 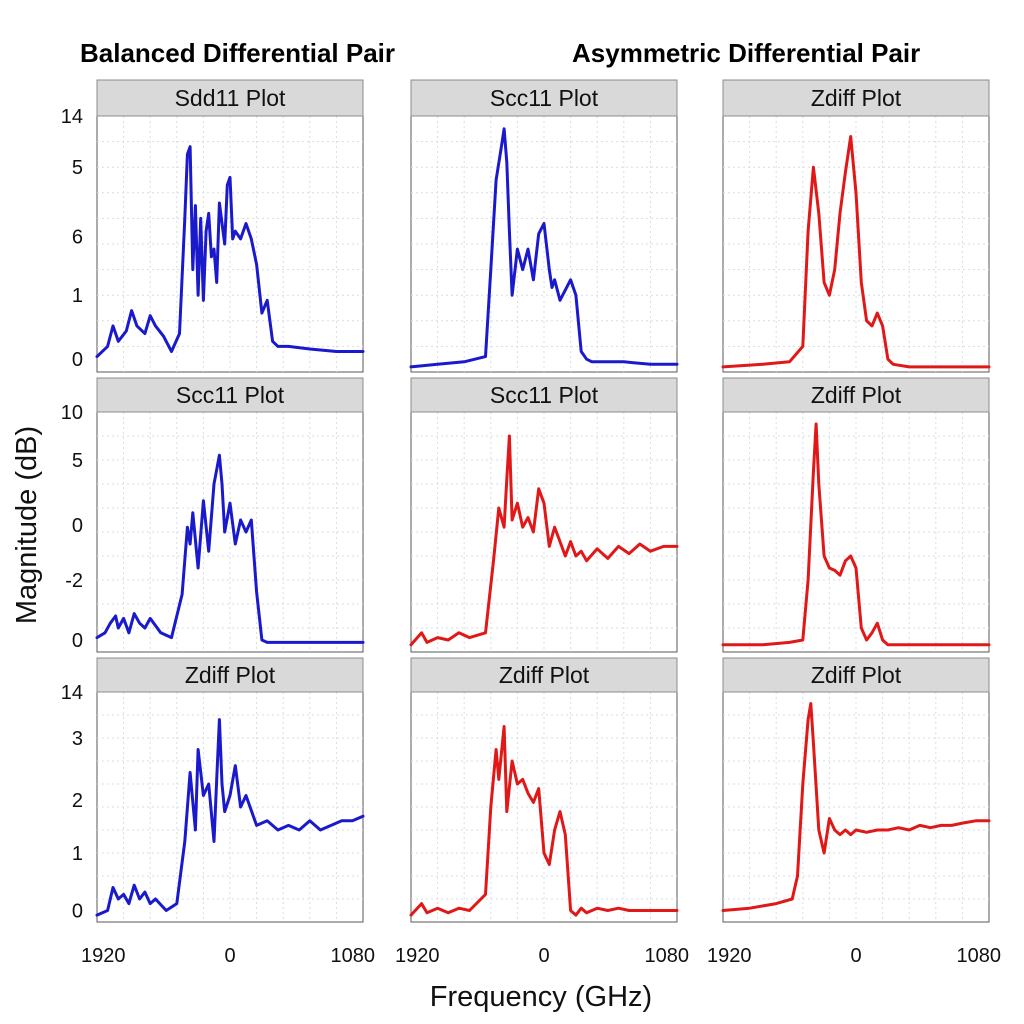 I want to click on panel-1-1: Scc11 Plot, so click(x=544, y=515).